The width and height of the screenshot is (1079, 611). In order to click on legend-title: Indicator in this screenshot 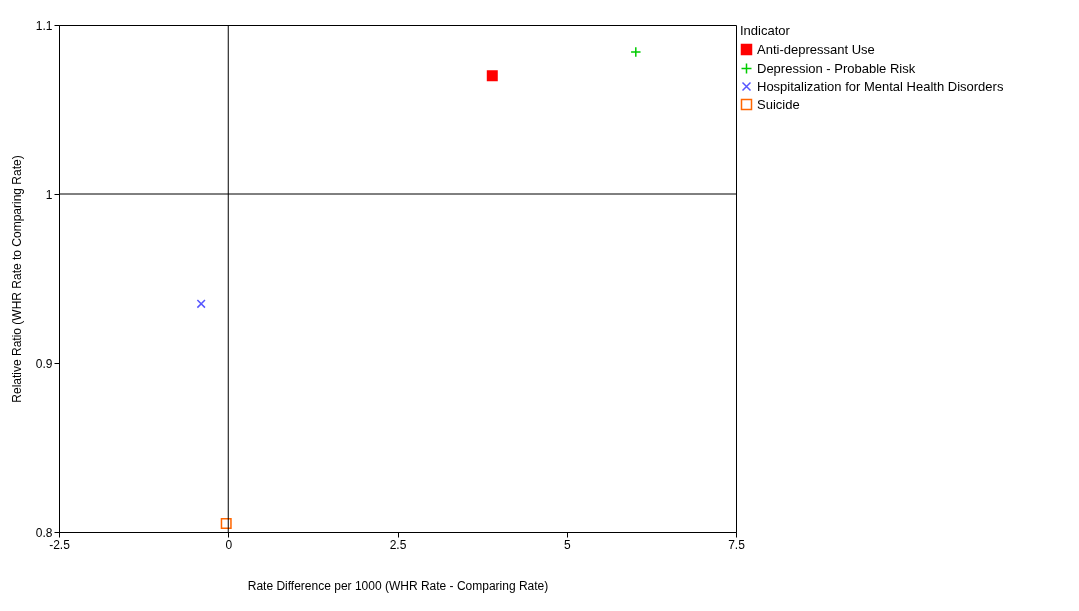, I will do `click(765, 30)`.